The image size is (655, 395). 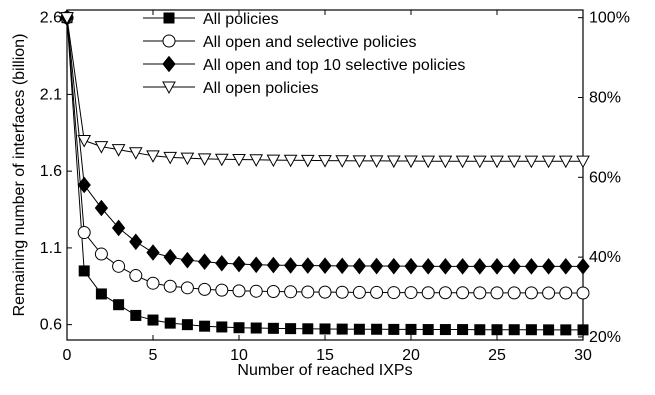 What do you see at coordinates (304, 64) in the screenshot?
I see `legend-item: All open and top 10 selective policies` at bounding box center [304, 64].